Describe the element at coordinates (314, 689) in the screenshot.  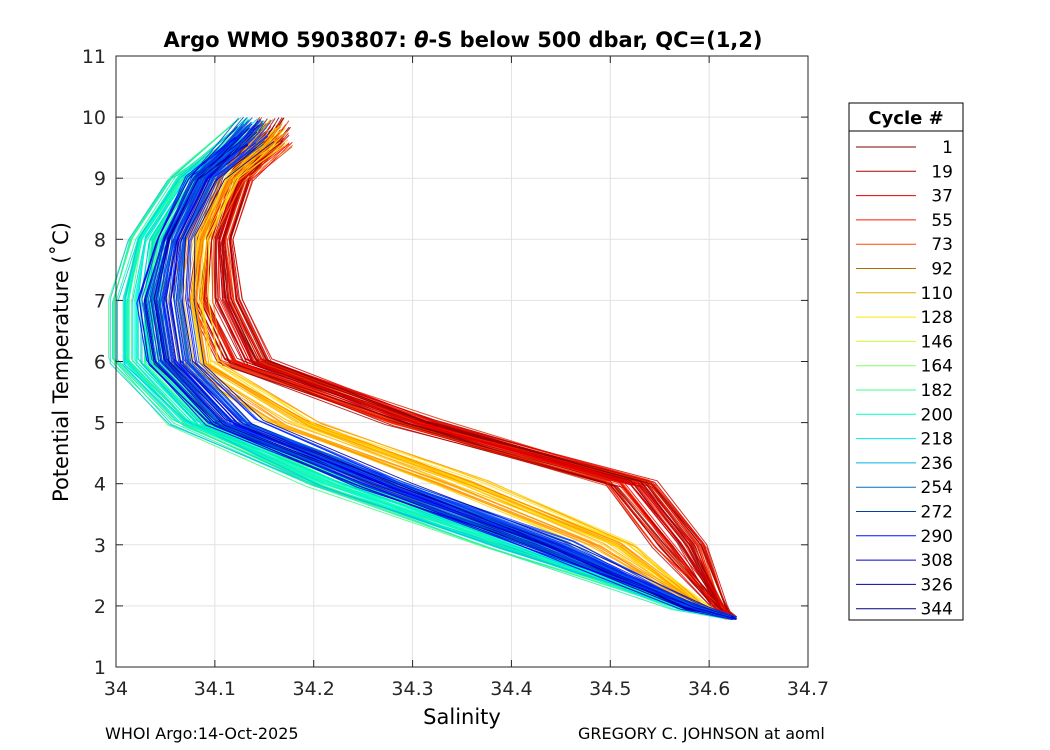
I see `x-tick-label: 34.2` at that location.